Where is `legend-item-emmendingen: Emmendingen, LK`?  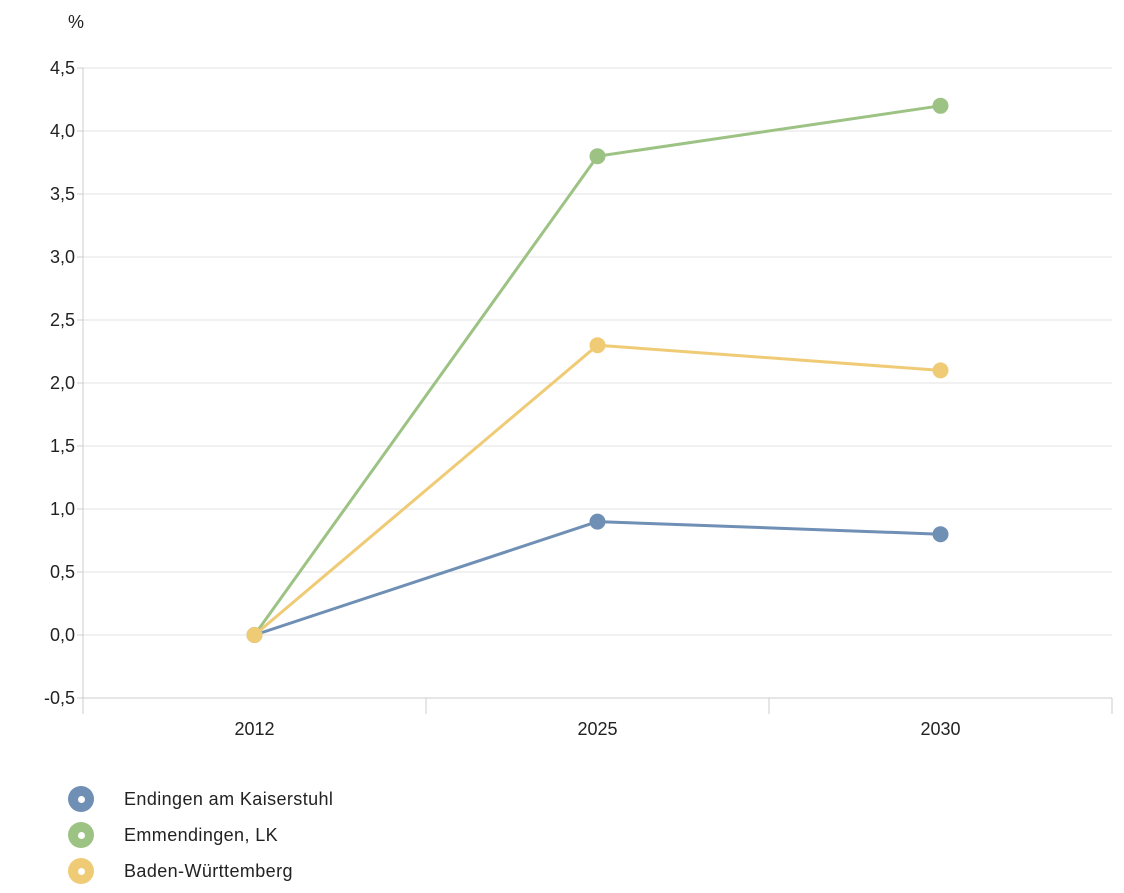 legend-item-emmendingen: Emmendingen, LK is located at coordinates (200, 835).